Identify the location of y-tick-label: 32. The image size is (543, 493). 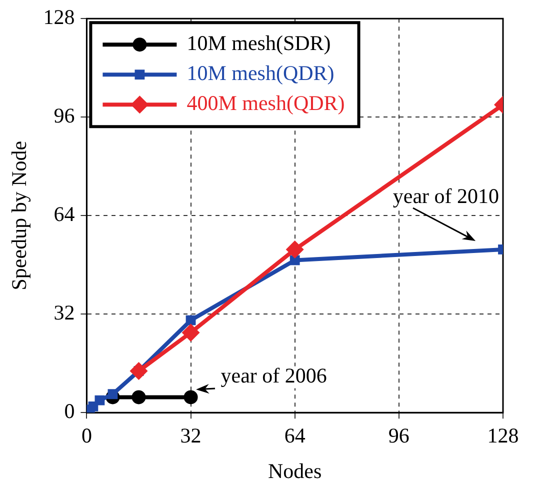
(64, 312).